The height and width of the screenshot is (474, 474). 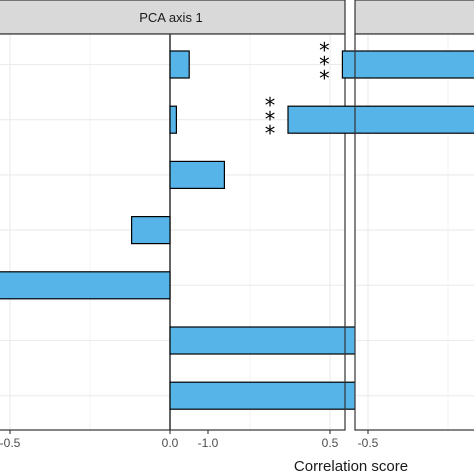 What do you see at coordinates (351, 466) in the screenshot?
I see `x-axis-title: Correlation score` at bounding box center [351, 466].